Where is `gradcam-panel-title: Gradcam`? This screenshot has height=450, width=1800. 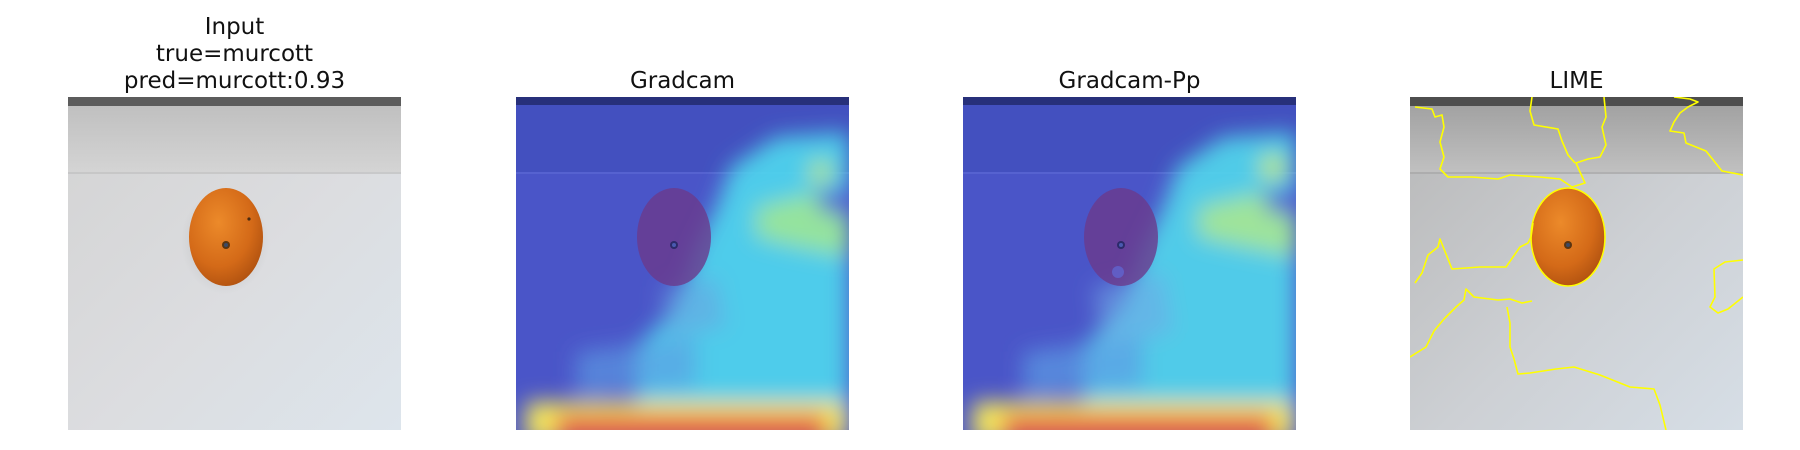 gradcam-panel-title: Gradcam is located at coordinates (682, 81).